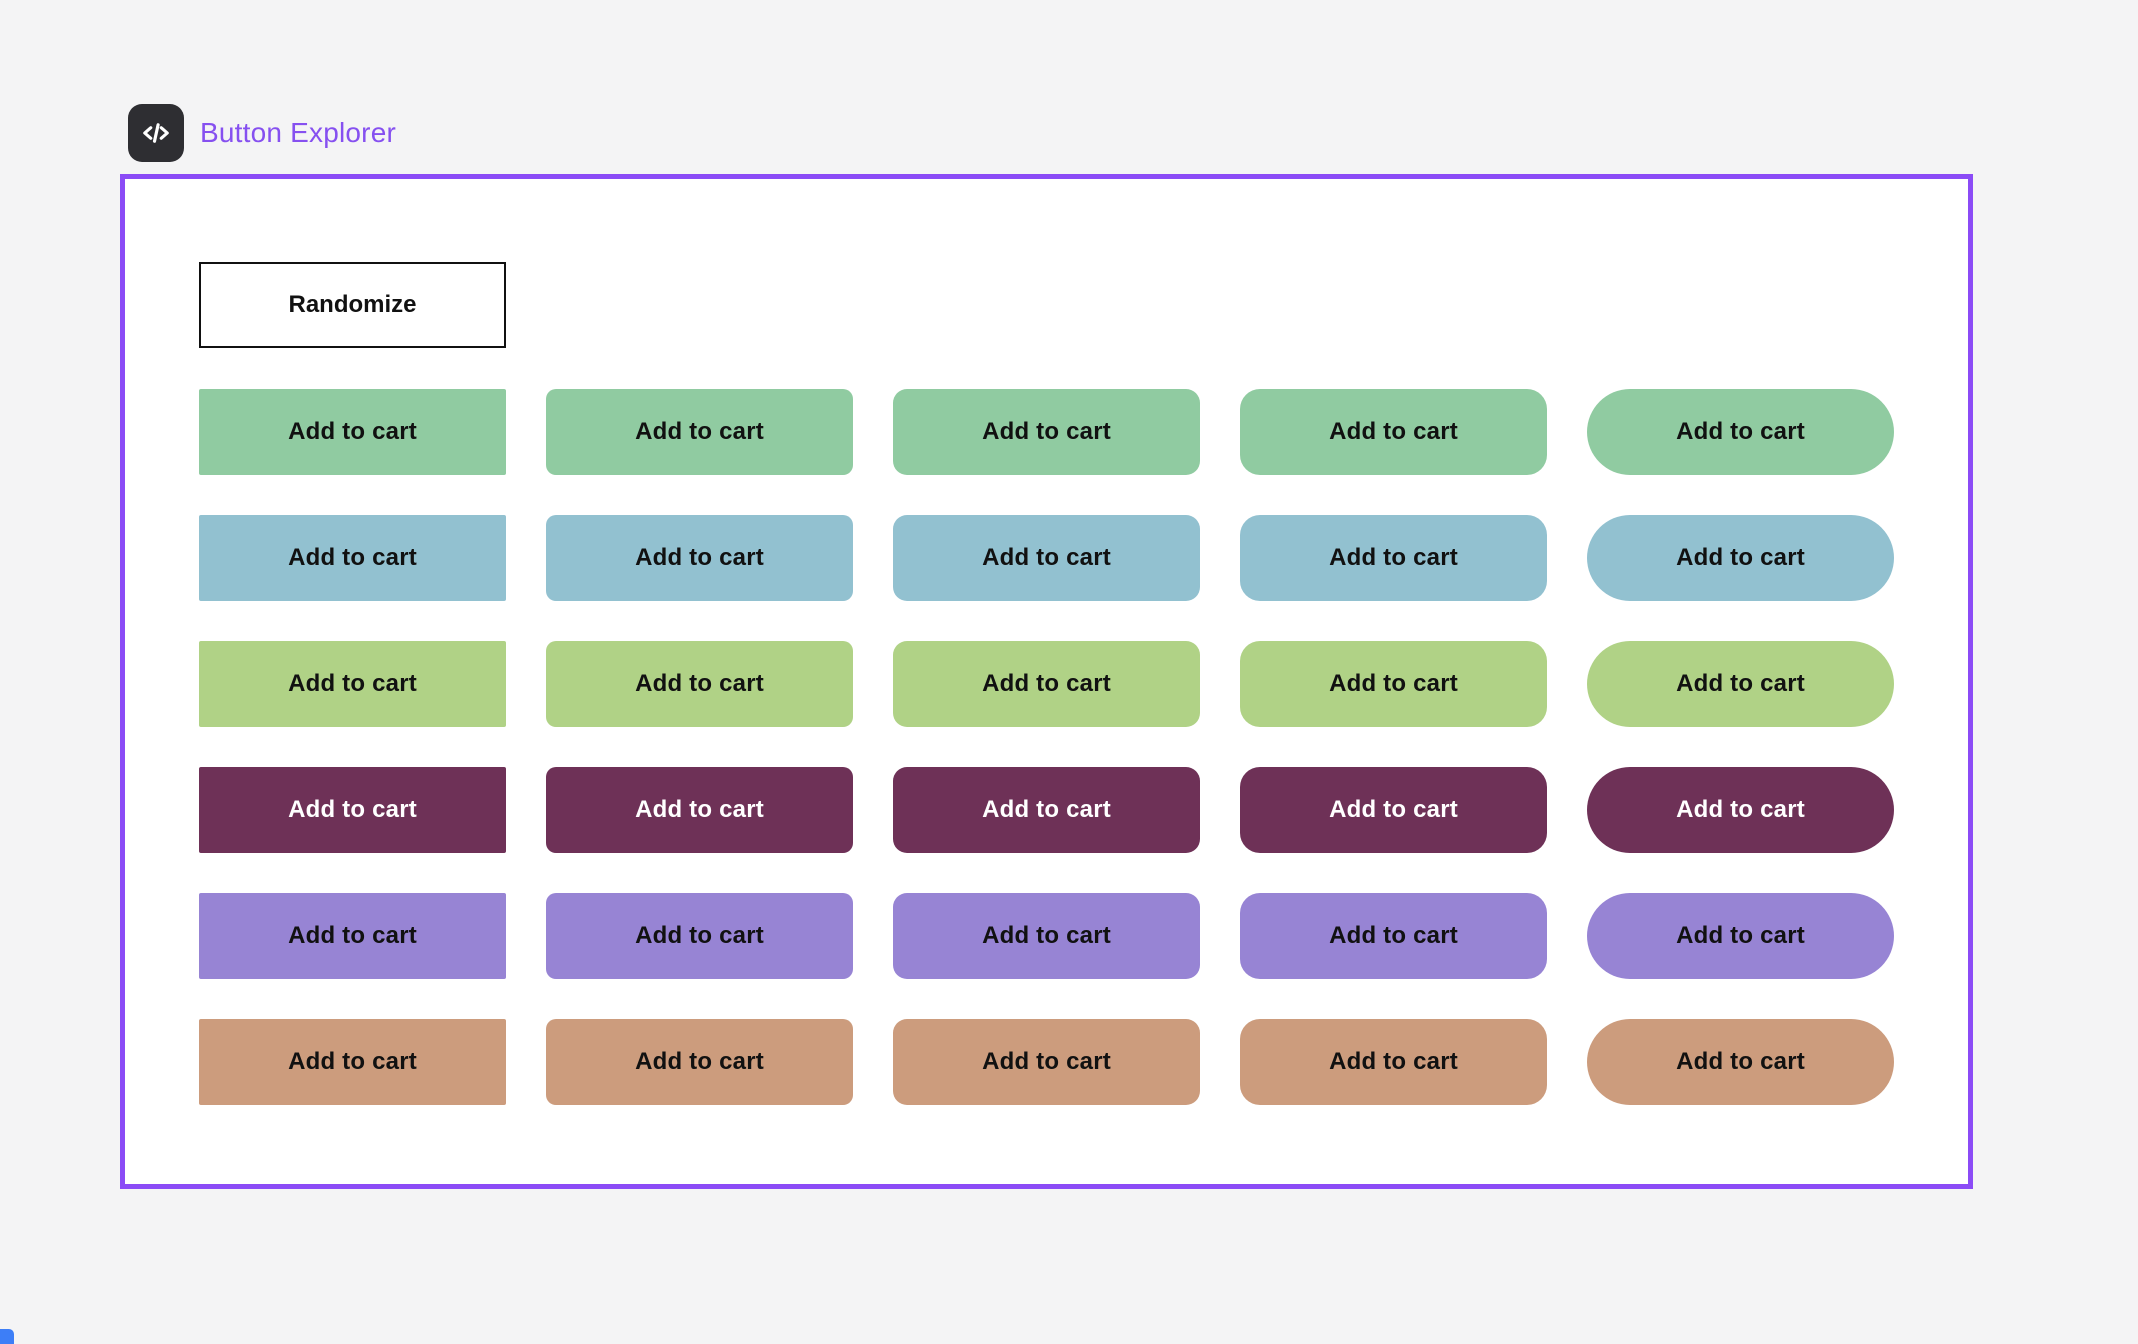 This screenshot has width=2138, height=1344. What do you see at coordinates (156, 133) in the screenshot?
I see `code-icon` at bounding box center [156, 133].